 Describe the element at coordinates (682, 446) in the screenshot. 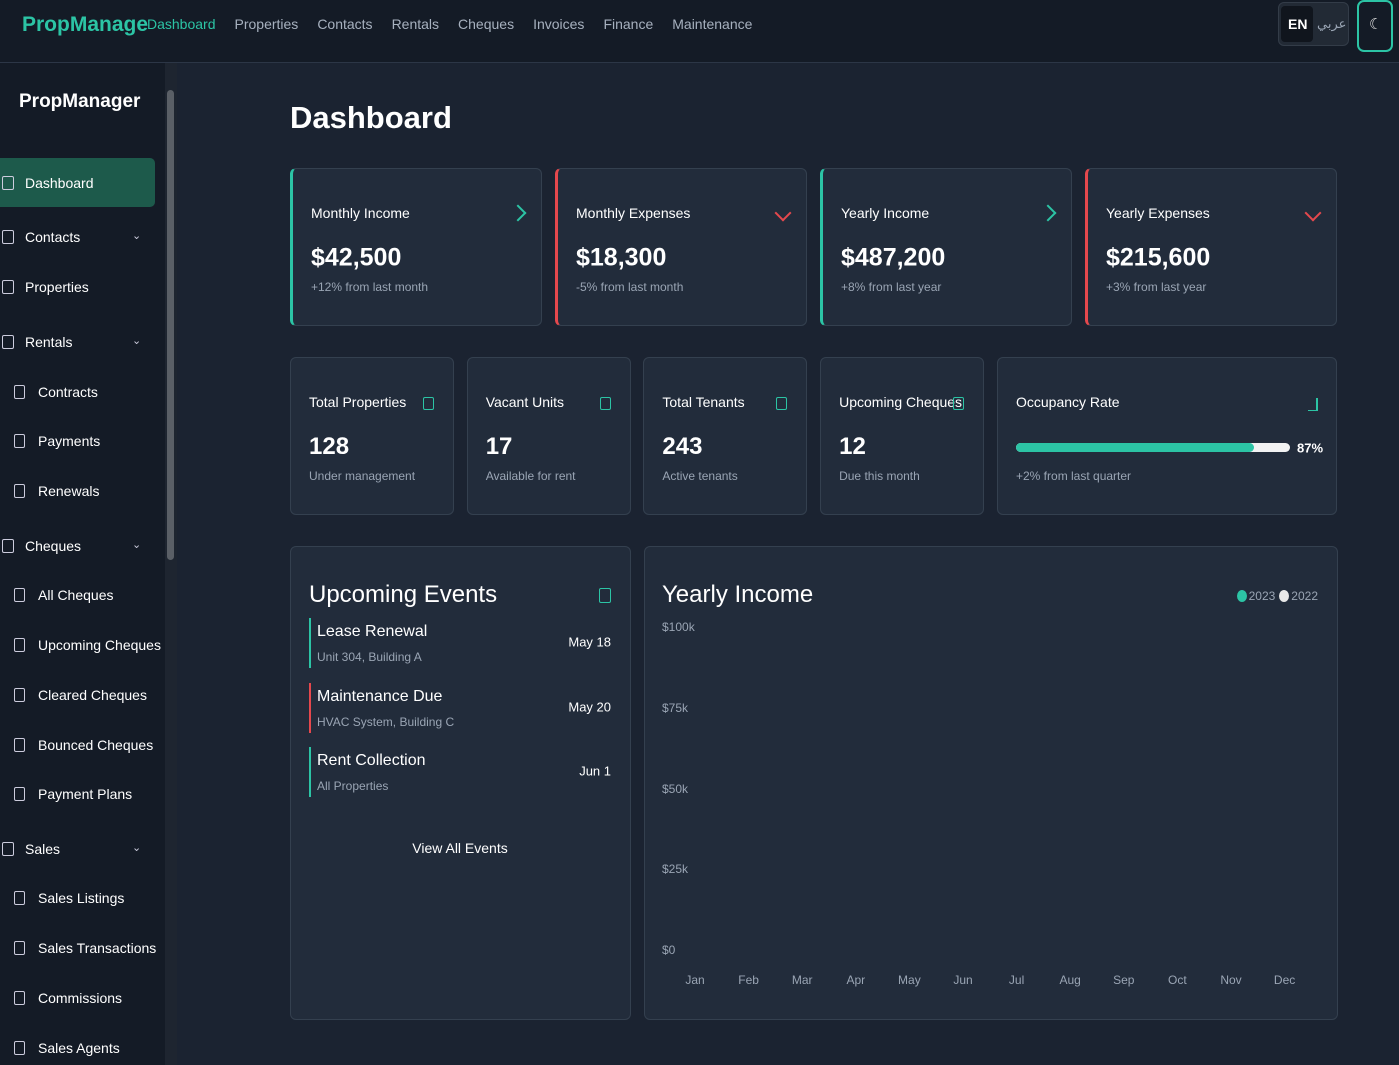

I see `card-value: 243` at that location.